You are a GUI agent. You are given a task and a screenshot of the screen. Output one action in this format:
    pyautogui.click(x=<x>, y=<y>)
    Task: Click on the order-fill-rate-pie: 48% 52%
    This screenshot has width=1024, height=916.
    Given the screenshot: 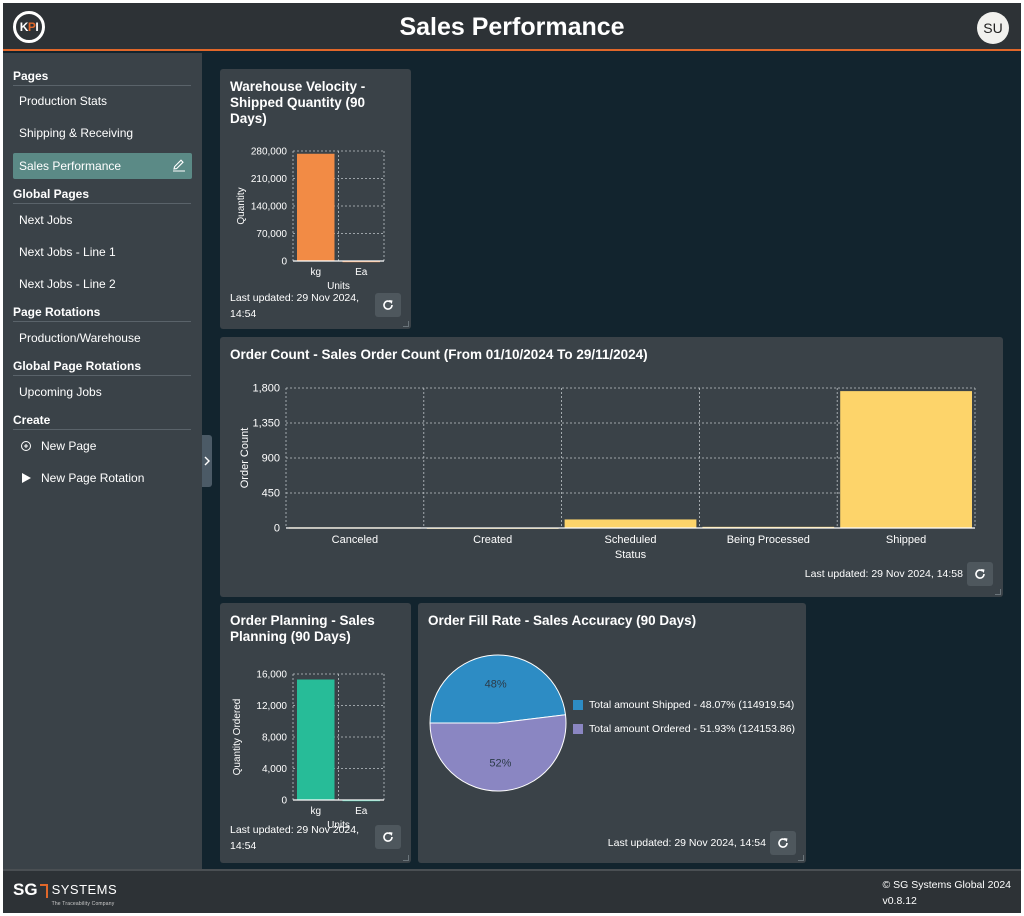 What is the action you would take?
    pyautogui.click(x=498, y=723)
    